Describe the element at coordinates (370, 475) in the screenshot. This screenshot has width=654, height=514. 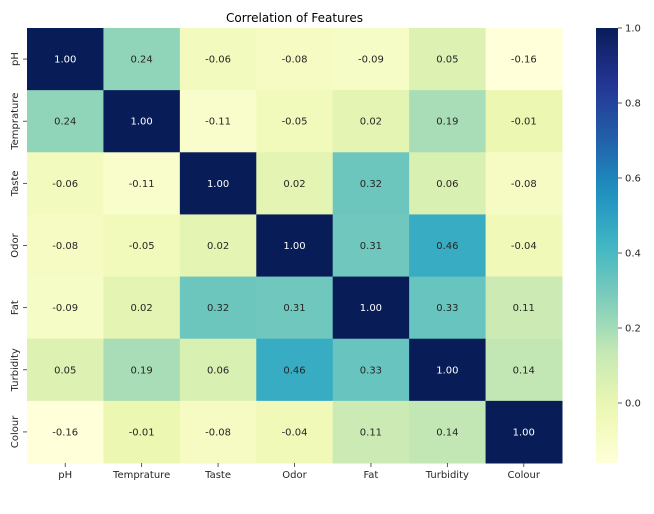
I see `x-tick-label: Fat` at that location.